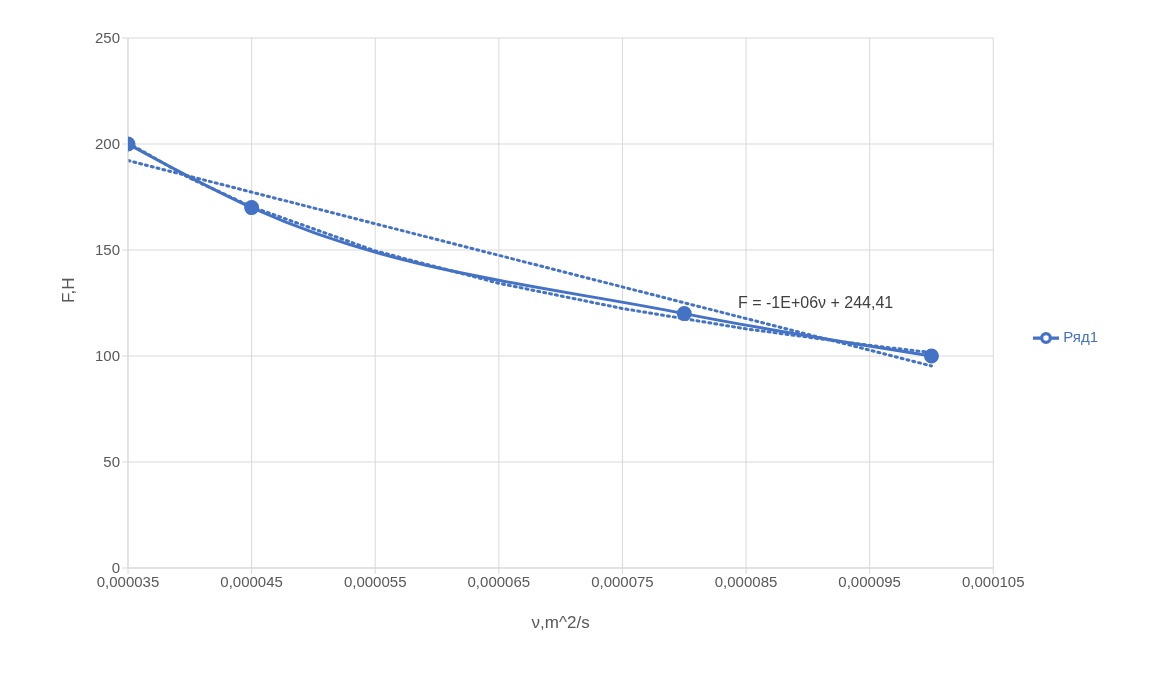 The image size is (1162, 686). What do you see at coordinates (746, 581) in the screenshot?
I see `x-tick-label: 0,000085` at bounding box center [746, 581].